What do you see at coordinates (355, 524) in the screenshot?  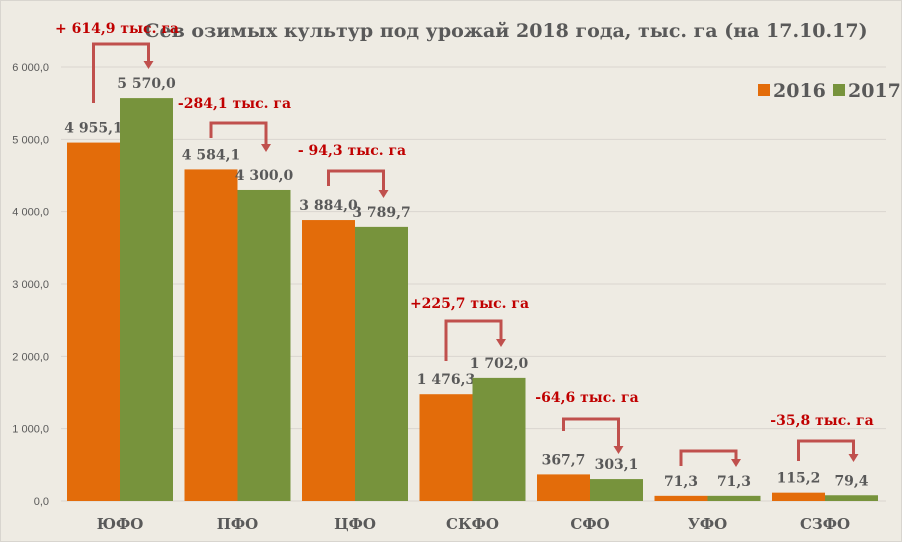 I see `x-tick-label: ЦФО` at bounding box center [355, 524].